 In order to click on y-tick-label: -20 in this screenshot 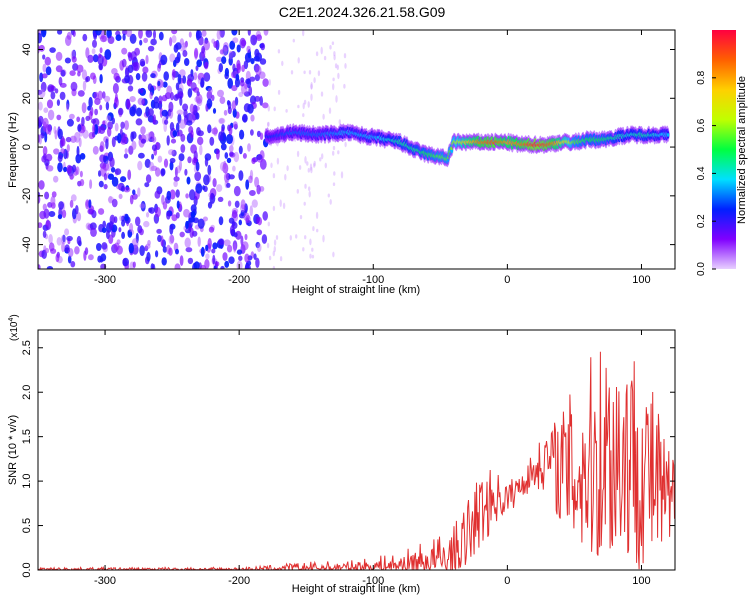, I will do `click(27, 196)`.